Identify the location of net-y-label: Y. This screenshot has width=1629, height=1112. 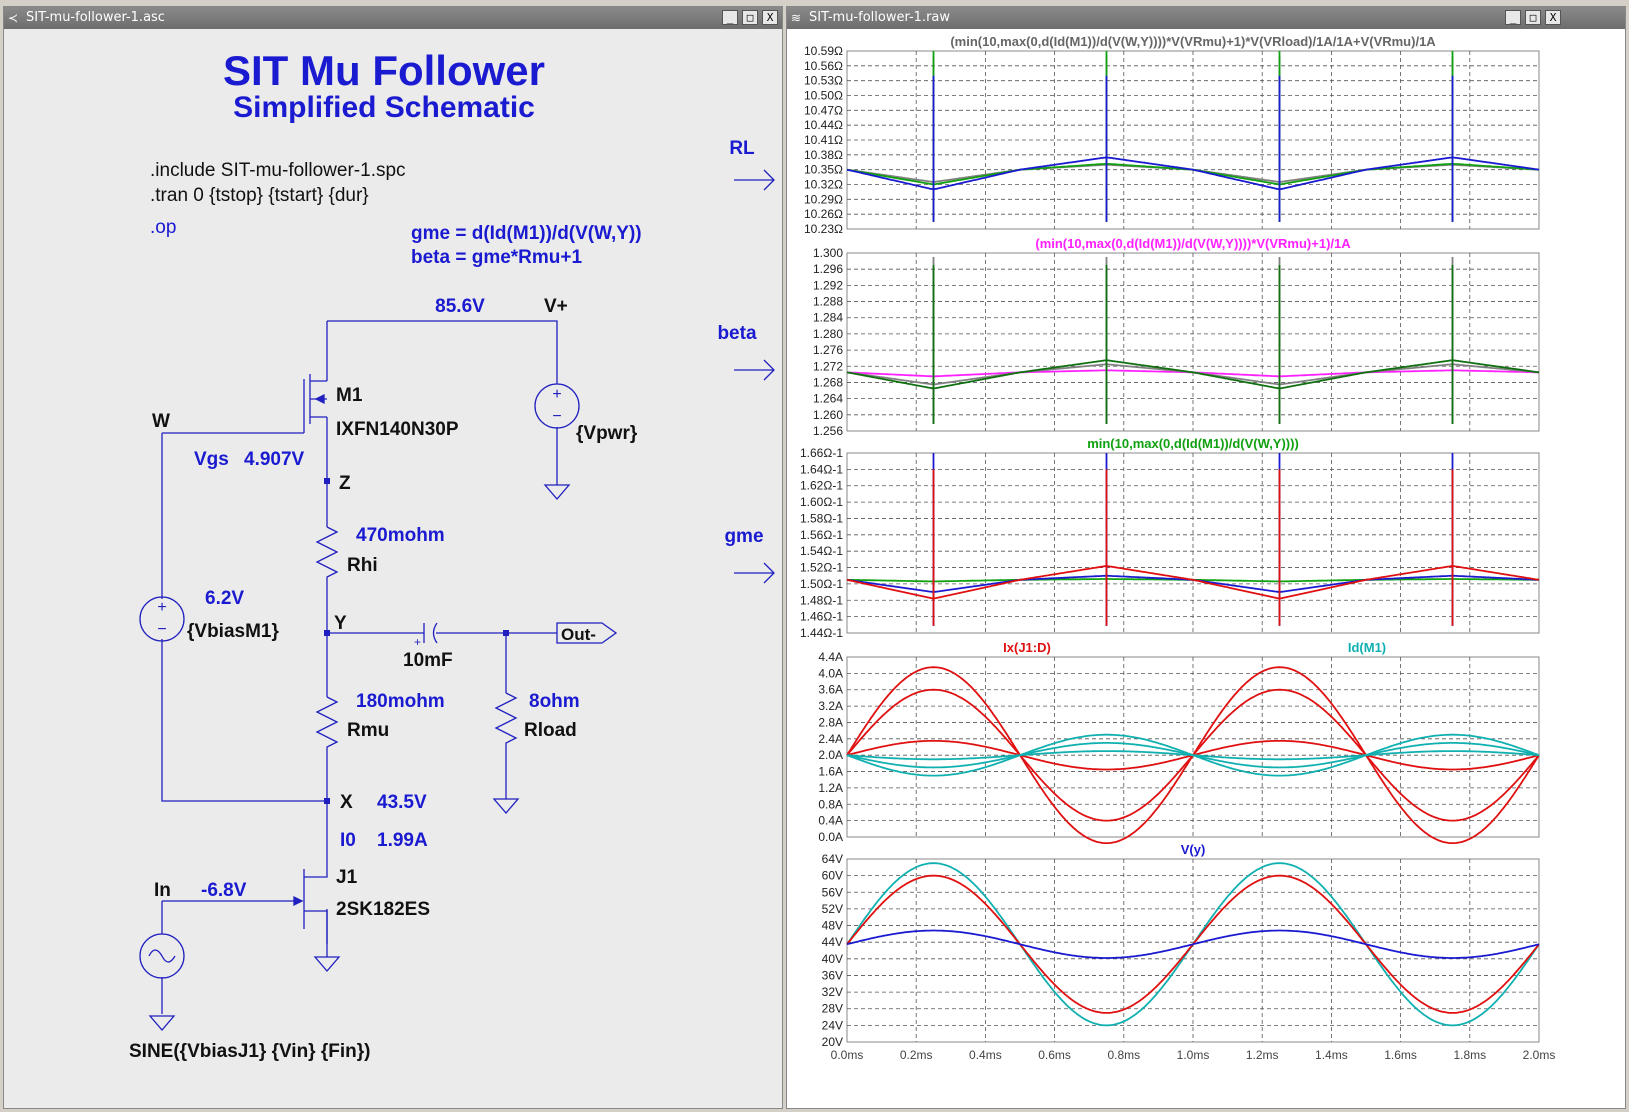
(340, 623).